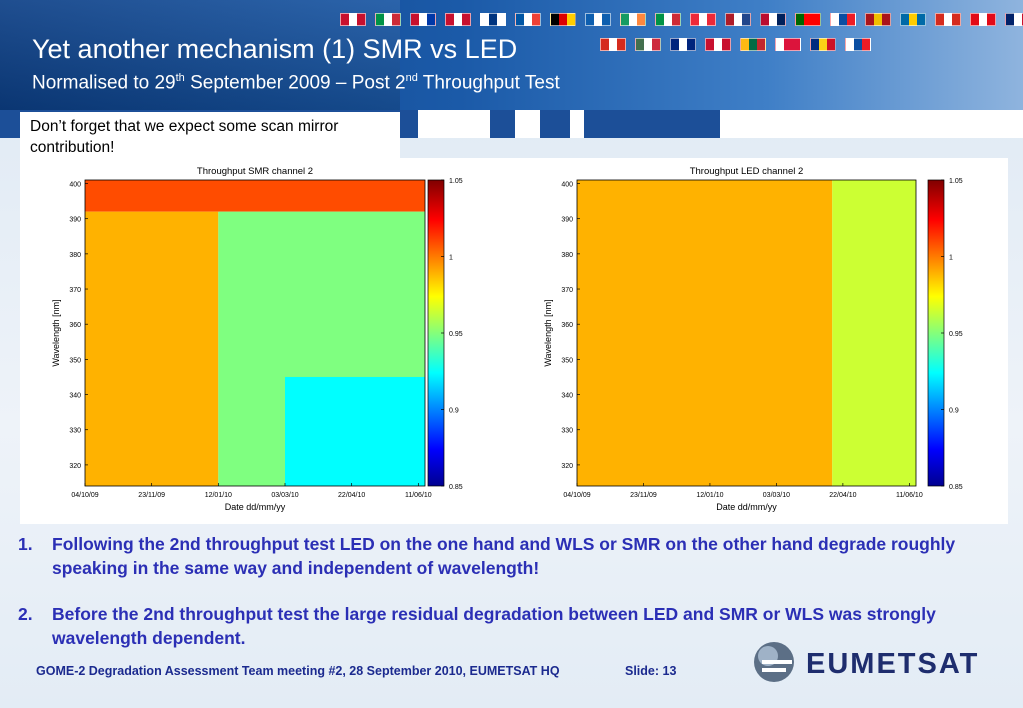 The image size is (1023, 708). Describe the element at coordinates (893, 664) in the screenshot. I see `eumetsat-logo-text: EUMETSAT` at that location.